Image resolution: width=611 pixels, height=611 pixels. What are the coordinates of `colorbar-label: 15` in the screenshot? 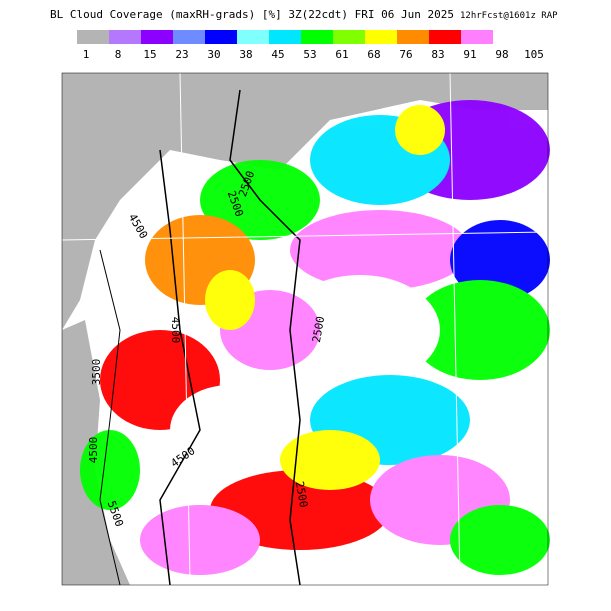 It's located at (149, 54).